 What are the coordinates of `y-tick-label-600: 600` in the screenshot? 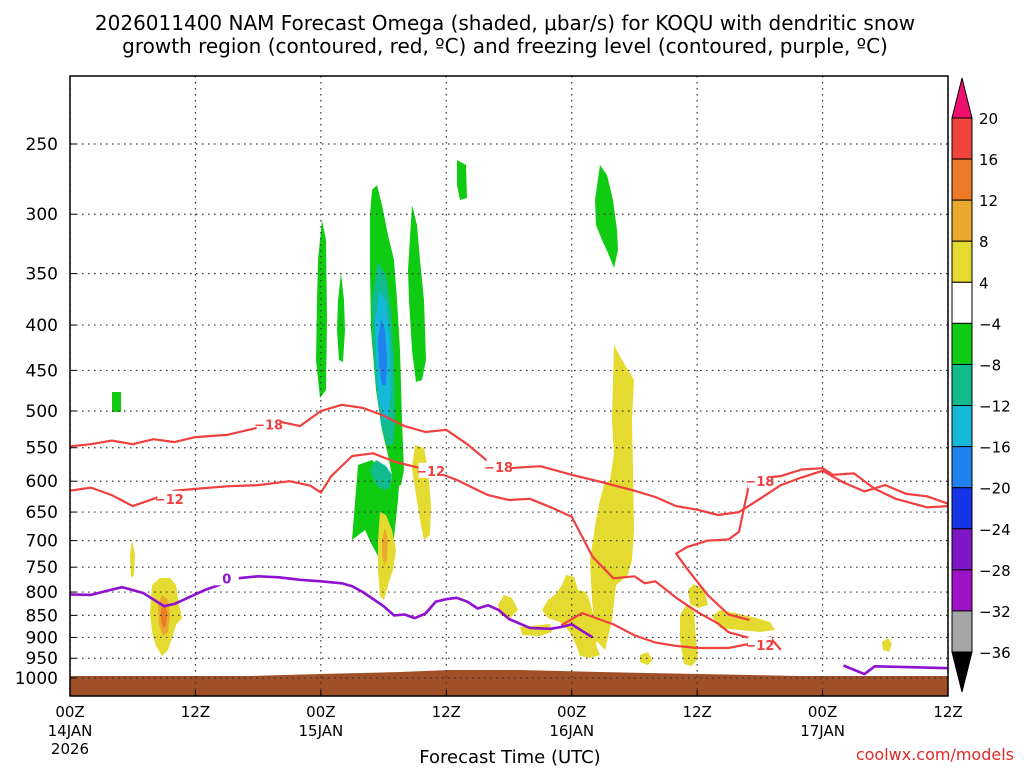 It's located at (42, 482).